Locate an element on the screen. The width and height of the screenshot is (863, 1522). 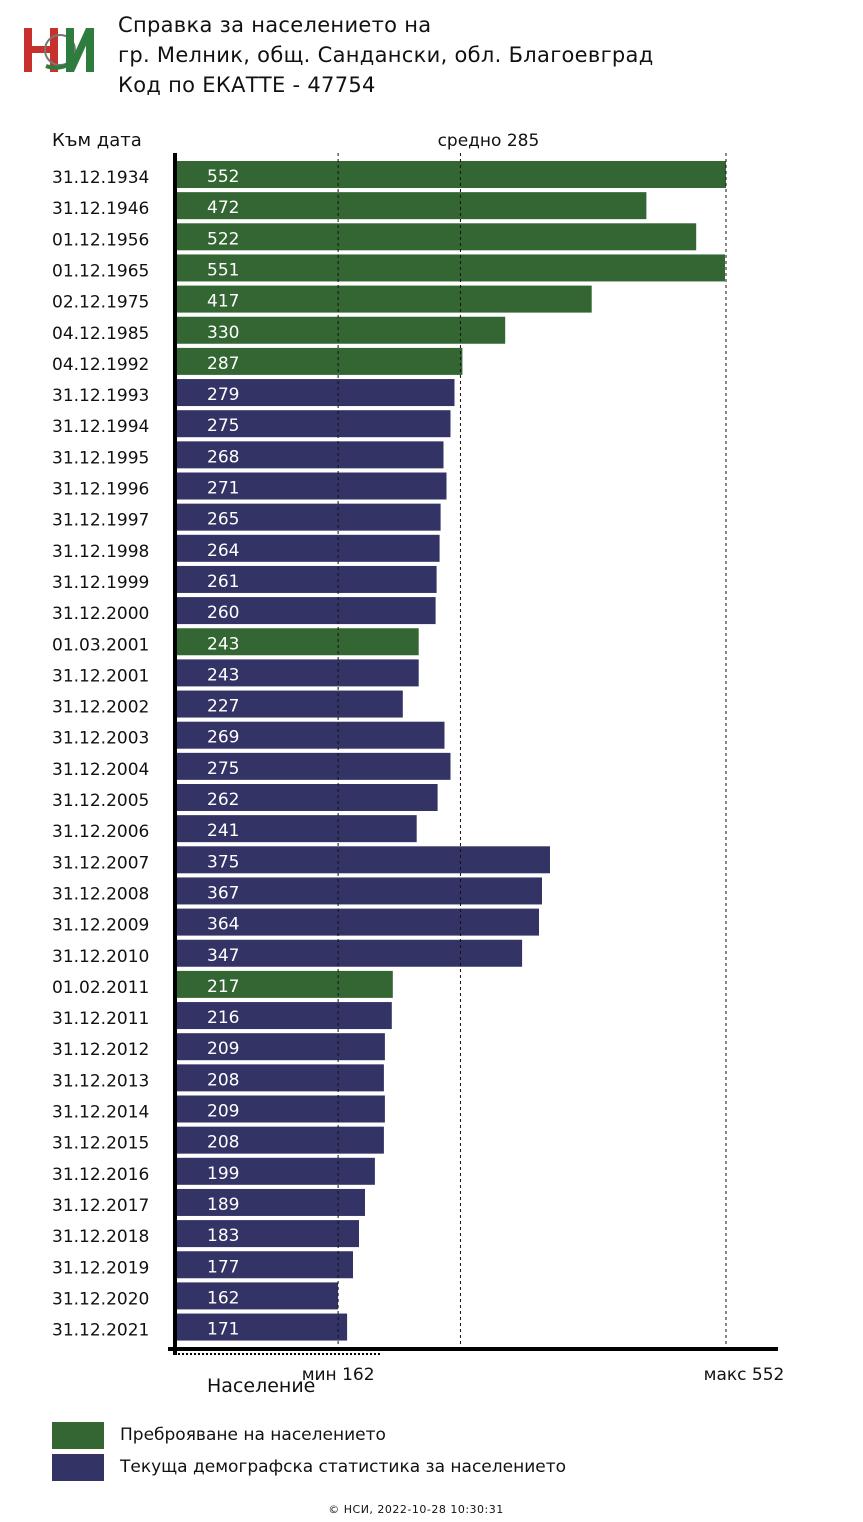
bar-value-label: 287 is located at coordinates (223, 364).